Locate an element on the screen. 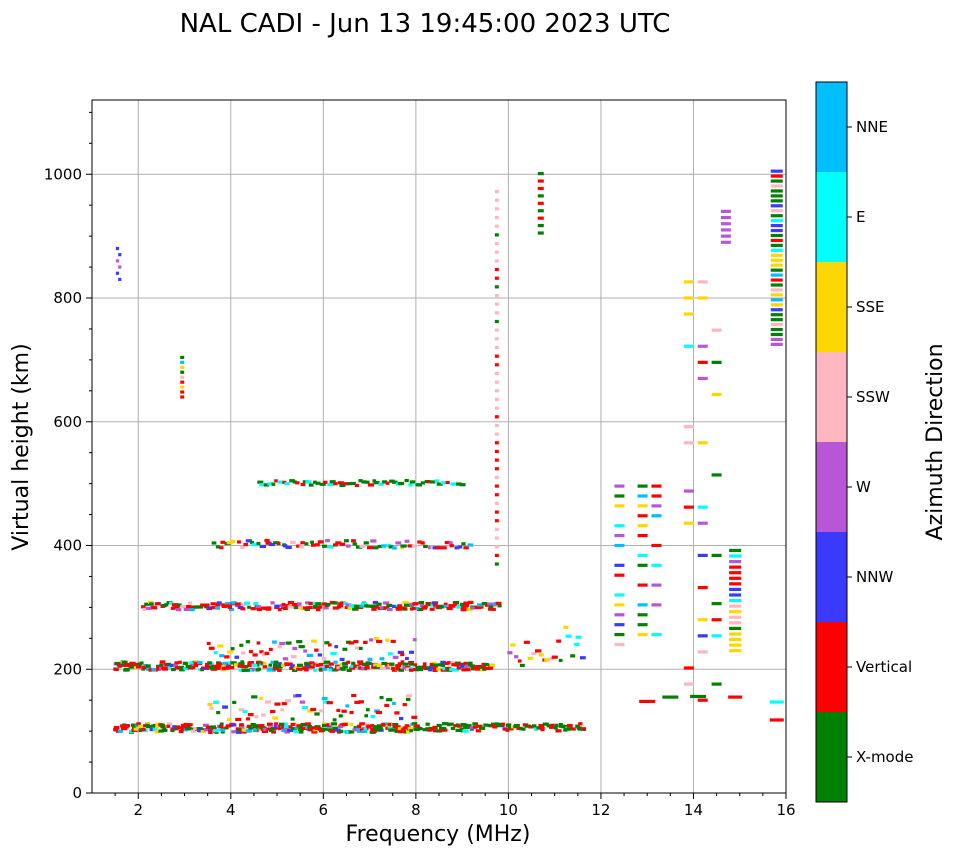 This screenshot has width=958, height=857. x-tick-label: 4 is located at coordinates (231, 810).